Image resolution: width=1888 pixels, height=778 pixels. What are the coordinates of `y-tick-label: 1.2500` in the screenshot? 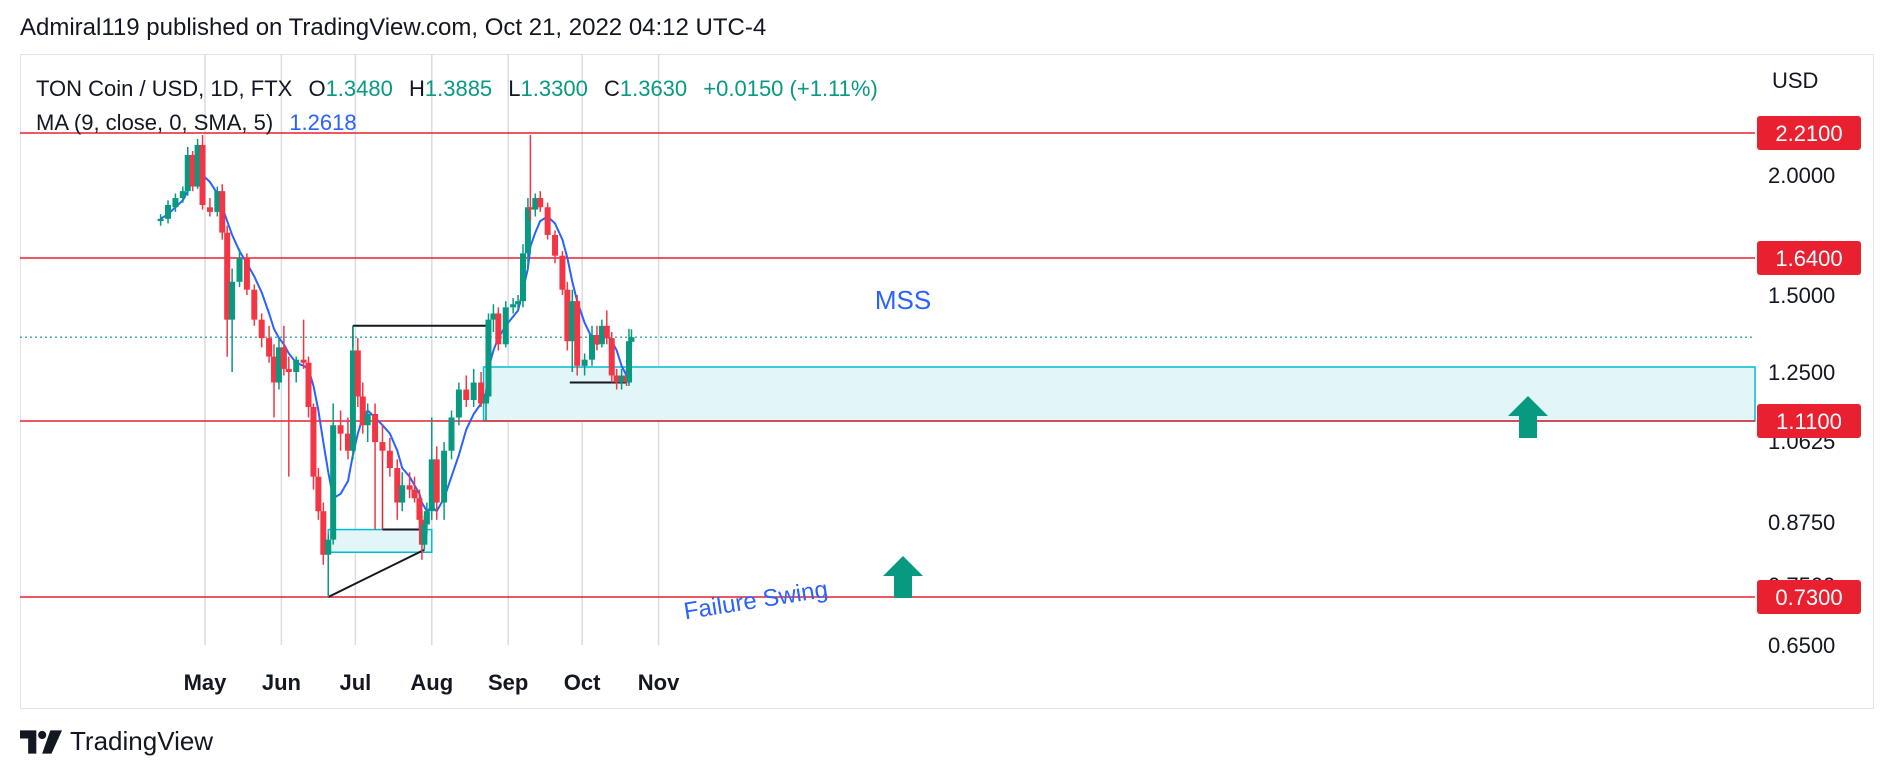 It's located at (1801, 372).